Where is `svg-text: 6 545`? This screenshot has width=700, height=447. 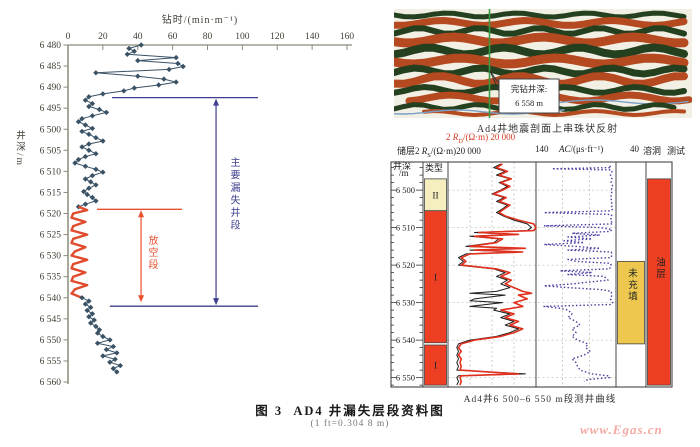 svg-text: 6 545 is located at coordinates (51, 320).